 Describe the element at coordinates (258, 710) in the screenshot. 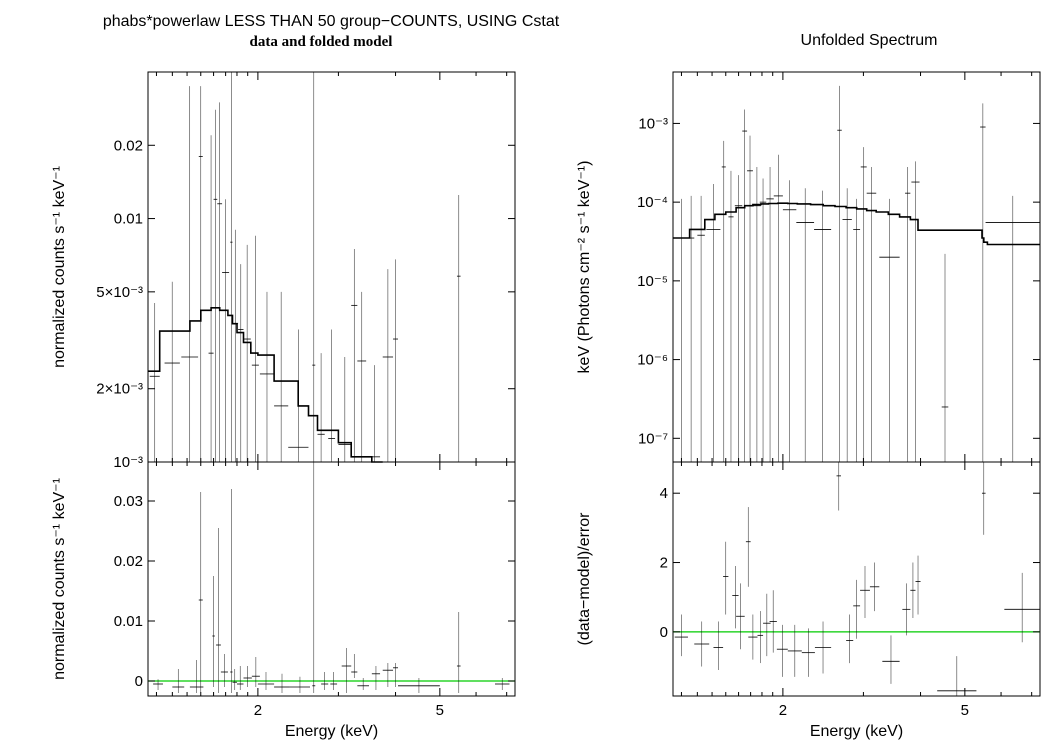

I see `x-tick-label: 2` at that location.